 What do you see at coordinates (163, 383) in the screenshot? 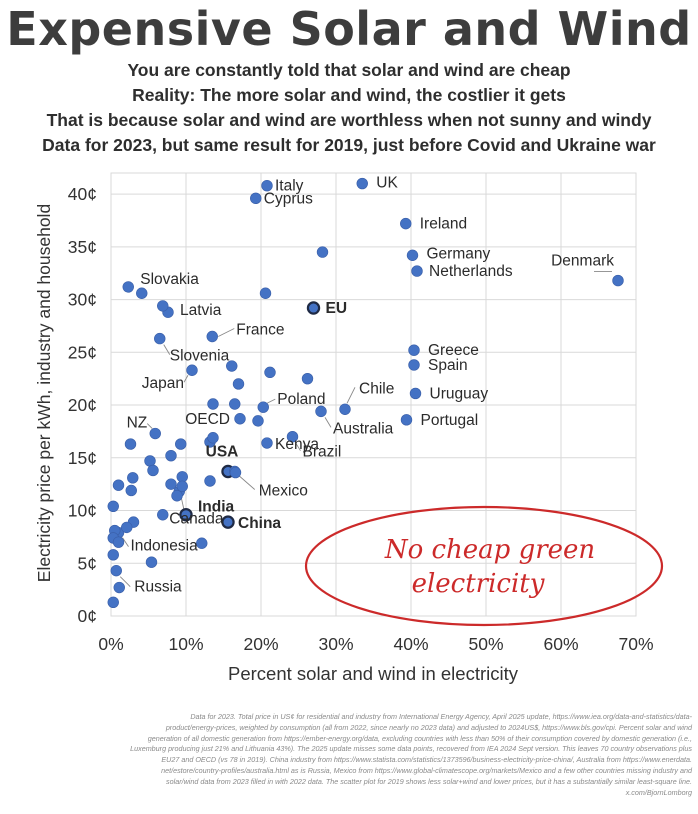
I see `point-label-japan: Japan` at bounding box center [163, 383].